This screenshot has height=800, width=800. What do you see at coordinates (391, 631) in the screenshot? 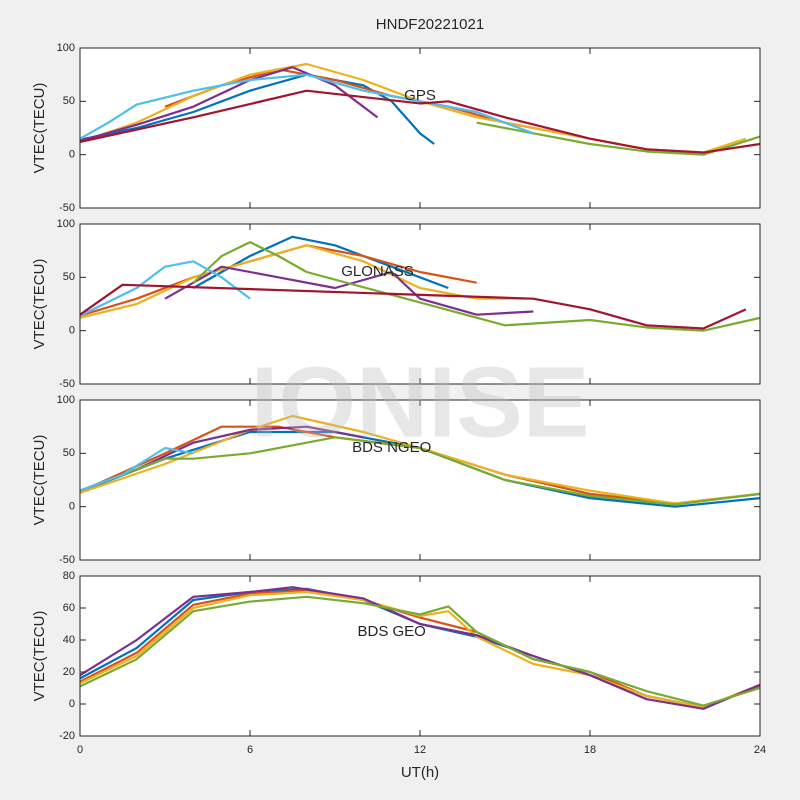
I see `annotation: BDS GEO` at bounding box center [391, 631].